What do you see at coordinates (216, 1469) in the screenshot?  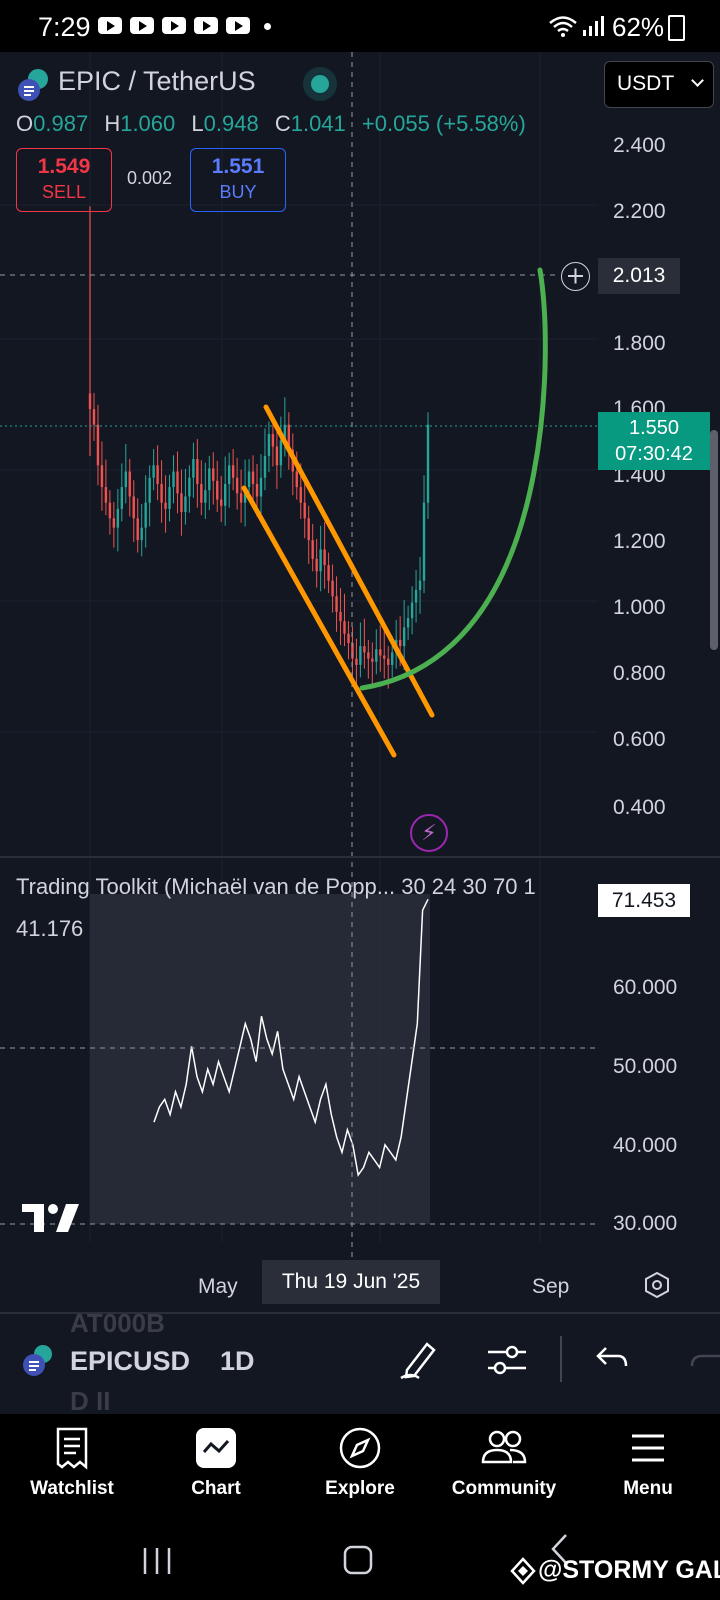 I see `nav-chart: Chart` at bounding box center [216, 1469].